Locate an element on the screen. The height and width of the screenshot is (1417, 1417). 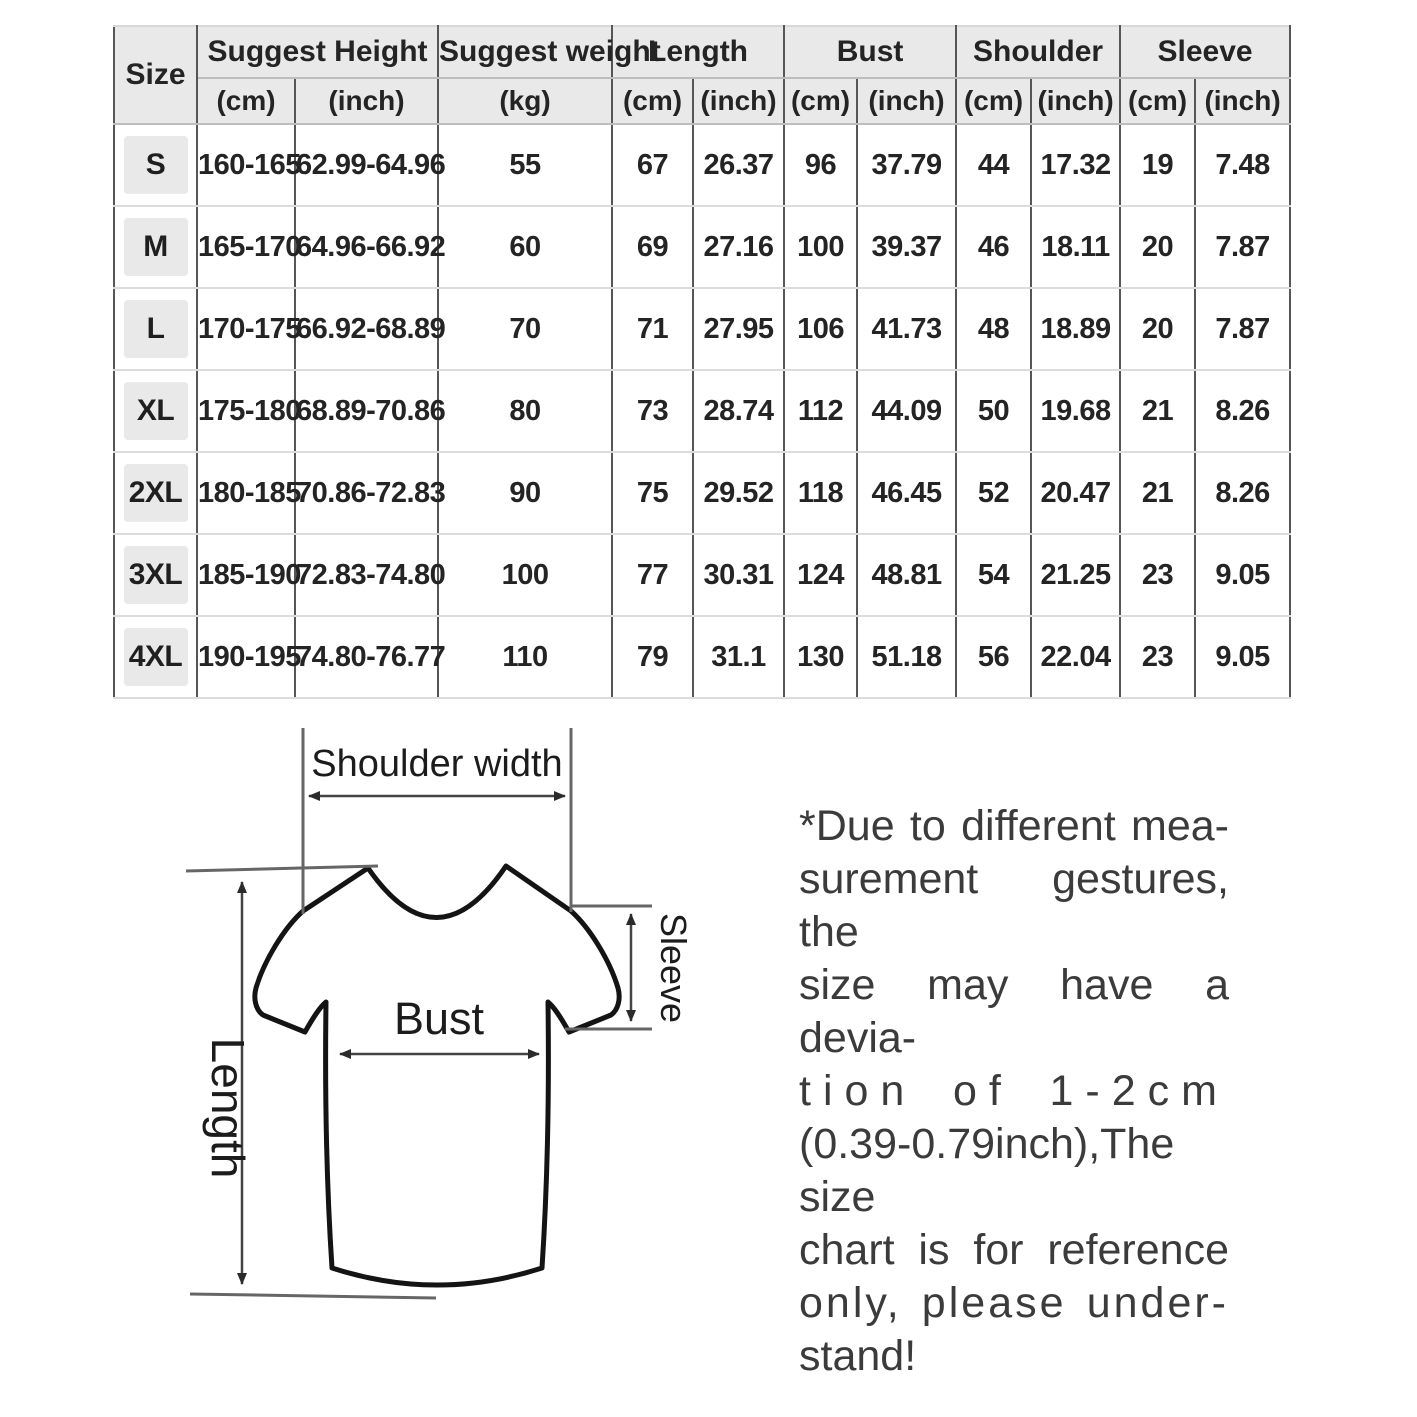
unit-length-inch: (inch) is located at coordinates (739, 101).